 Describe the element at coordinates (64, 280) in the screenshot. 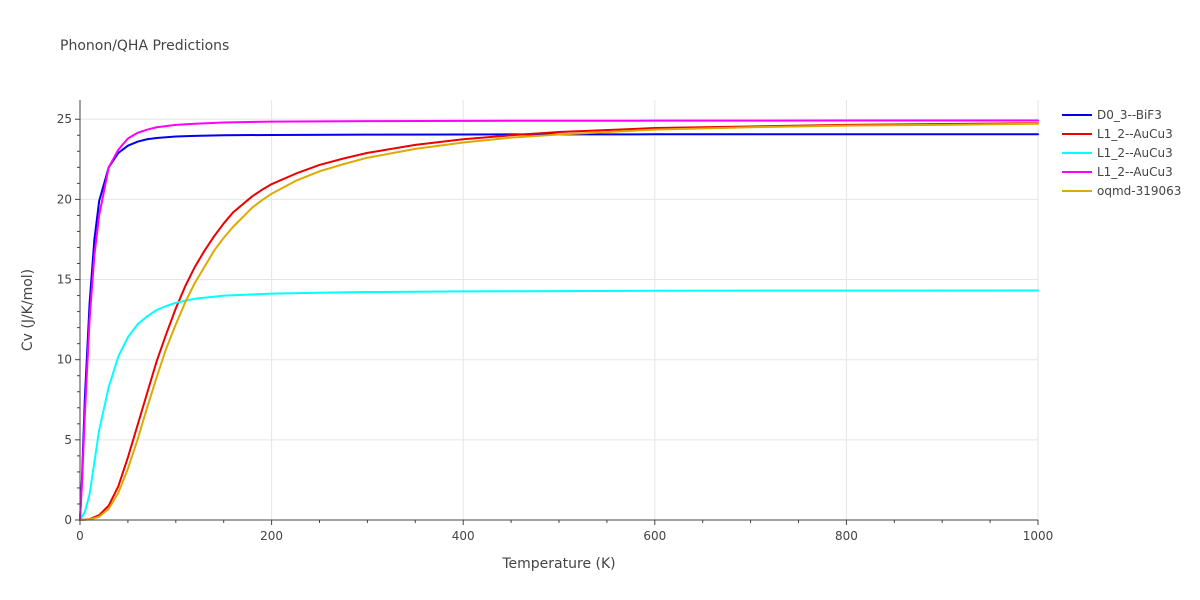

I see `y-tick-label: 15` at that location.